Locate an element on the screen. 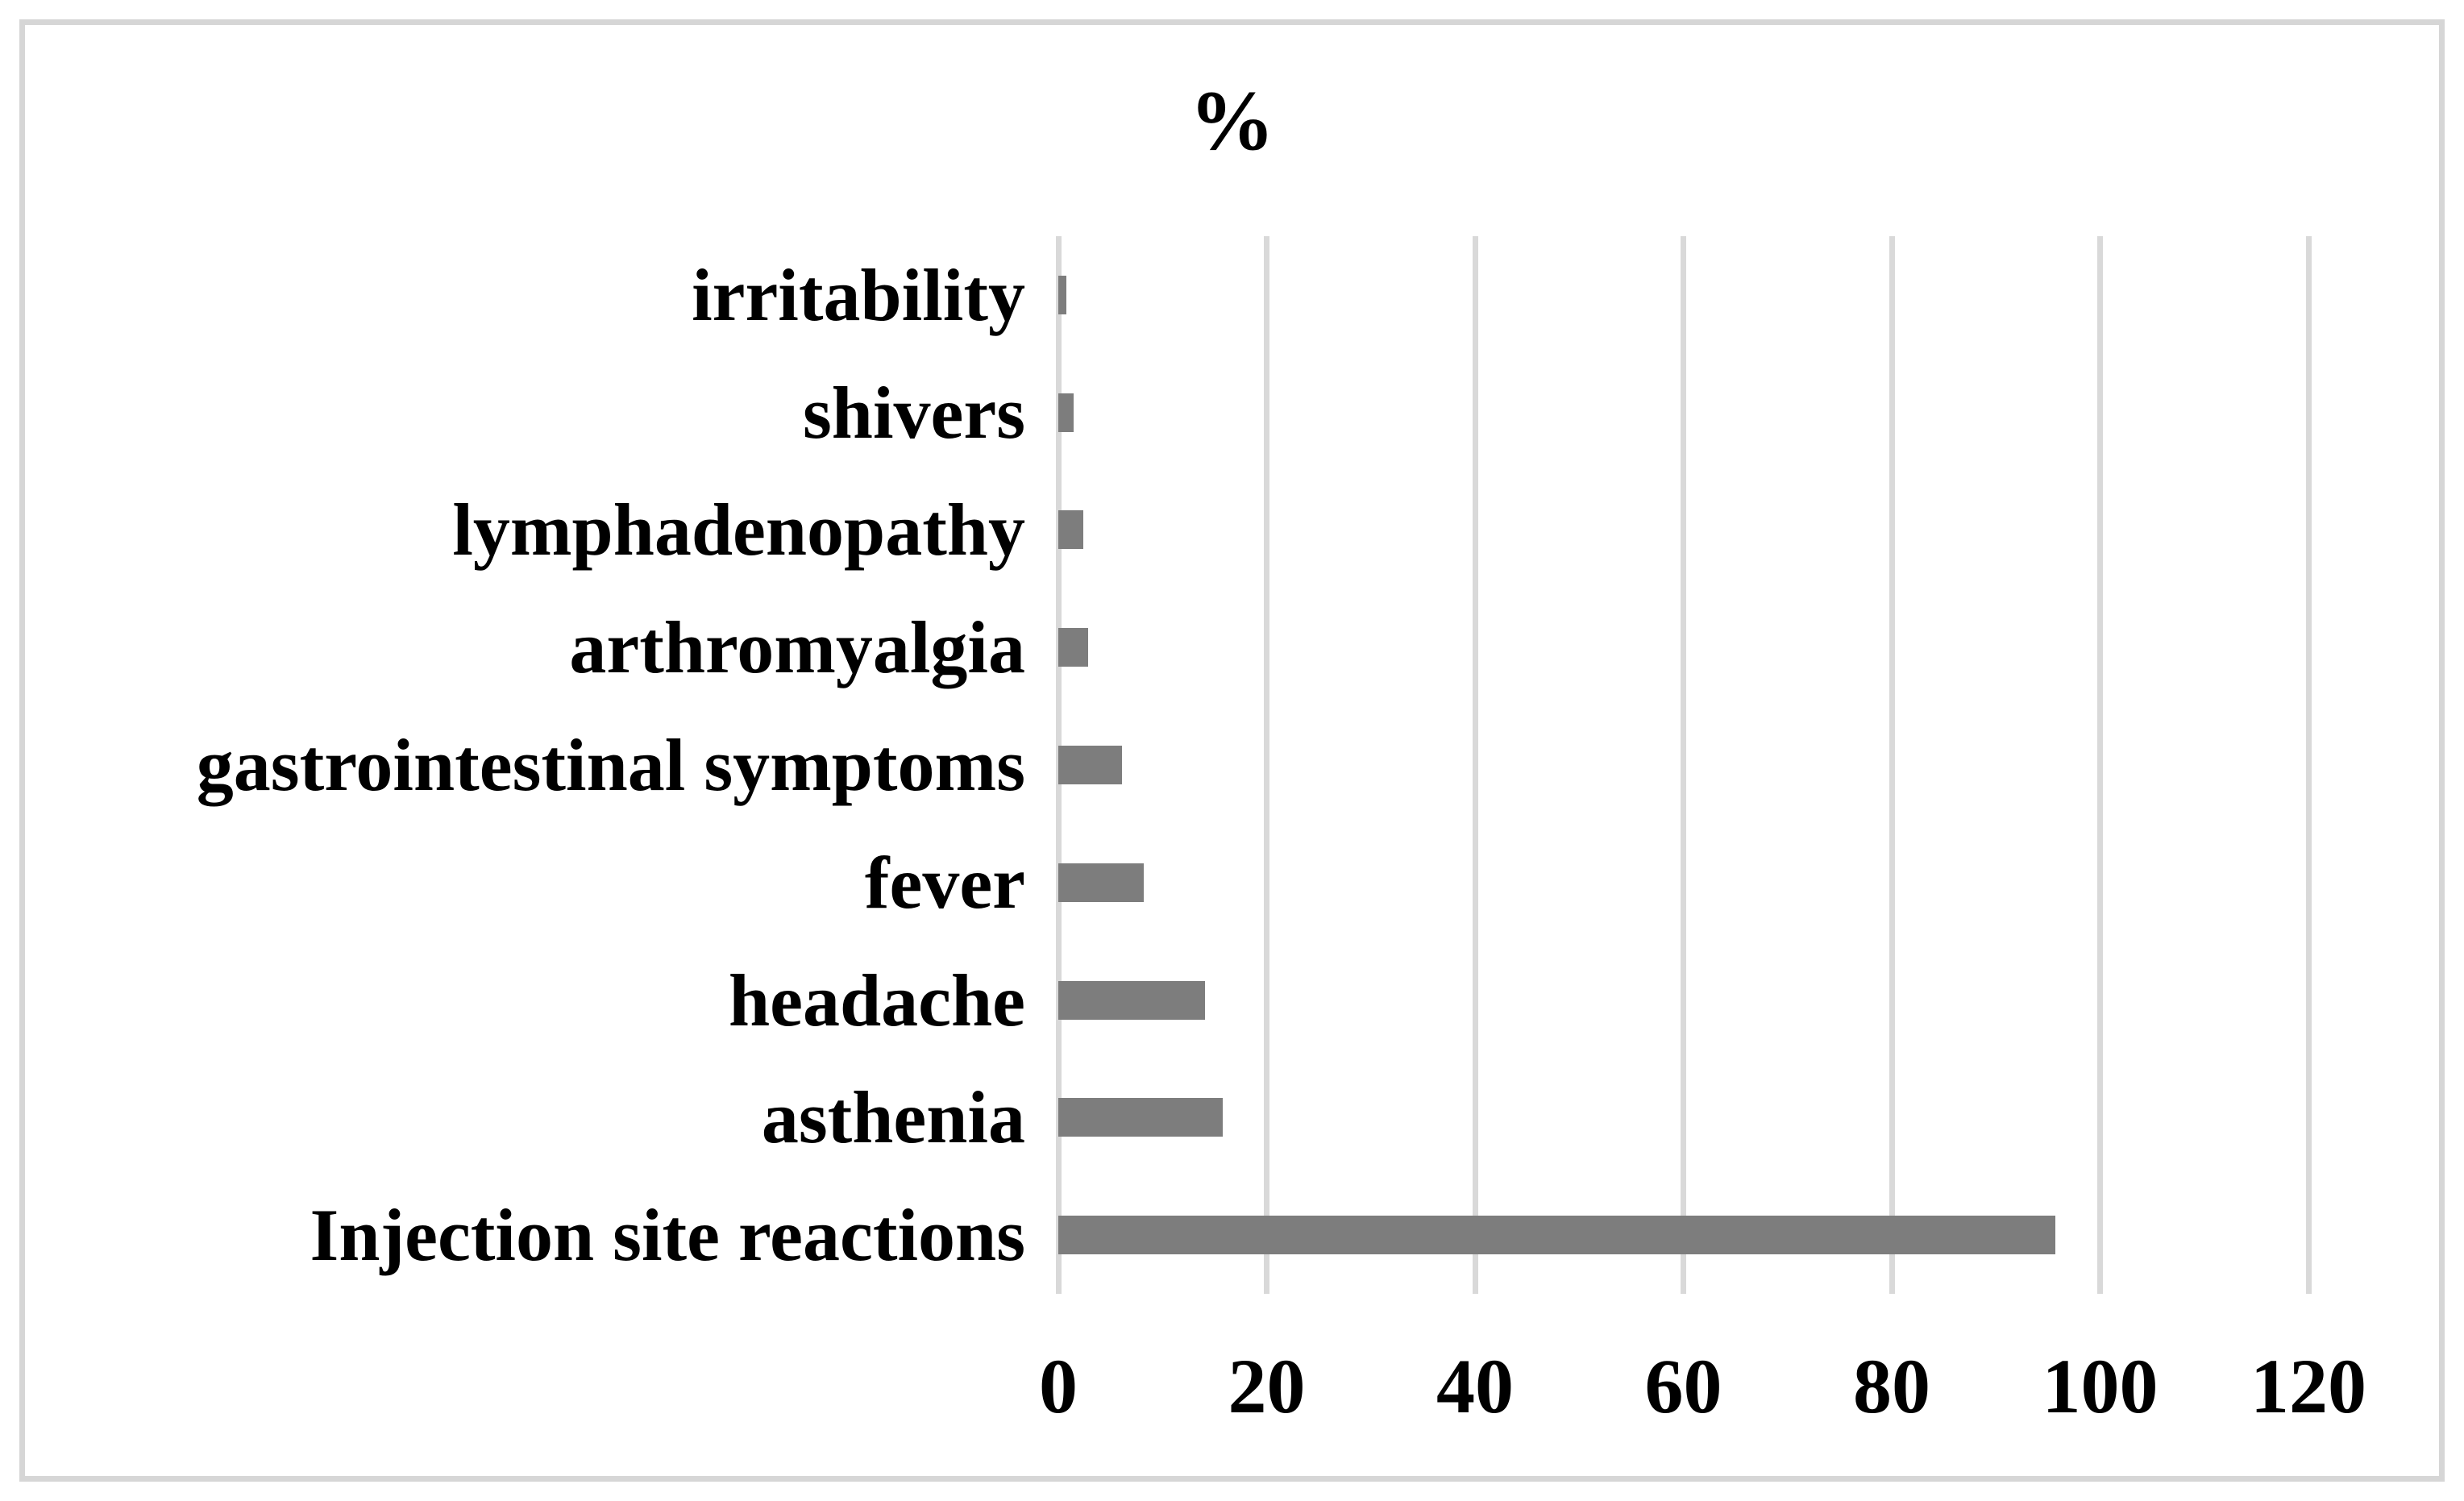 Image resolution: width=2464 pixels, height=1501 pixels. bar-fever is located at coordinates (1101, 882).